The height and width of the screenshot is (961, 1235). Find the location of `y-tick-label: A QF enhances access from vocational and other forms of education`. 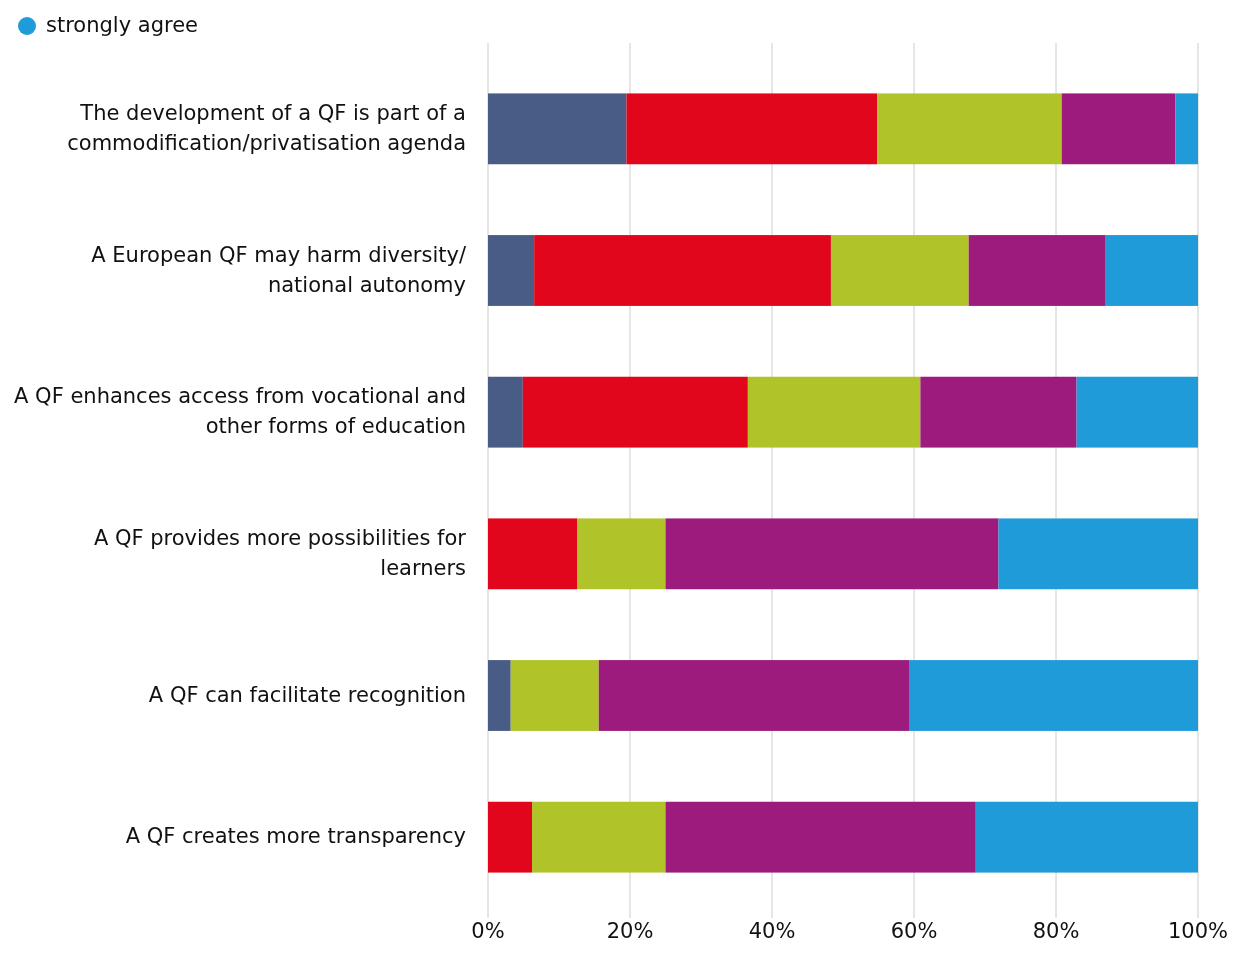

y-tick-label: A QF enhances access from vocational and other forms of education is located at coordinates (240, 411).